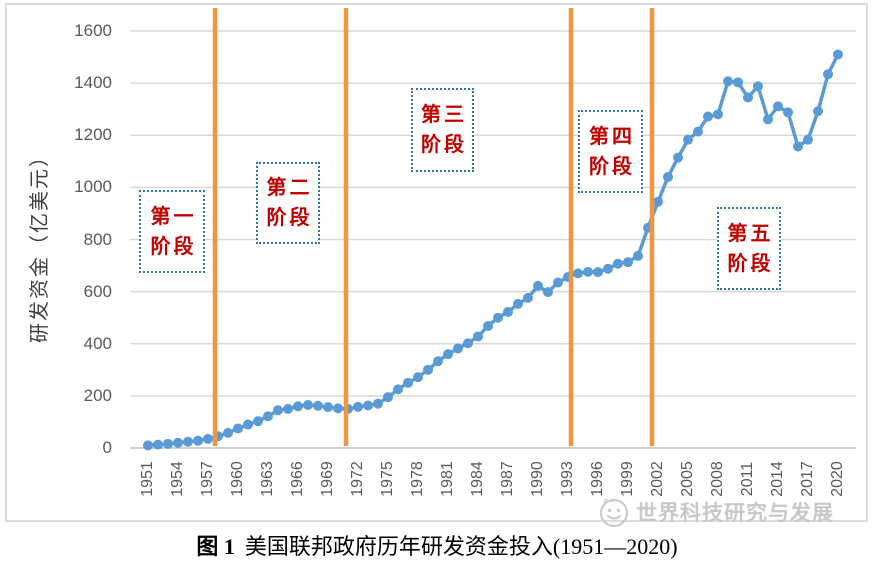 The image size is (874, 561). Describe the element at coordinates (378, 403) in the screenshot. I see `data-point-1974` at that location.